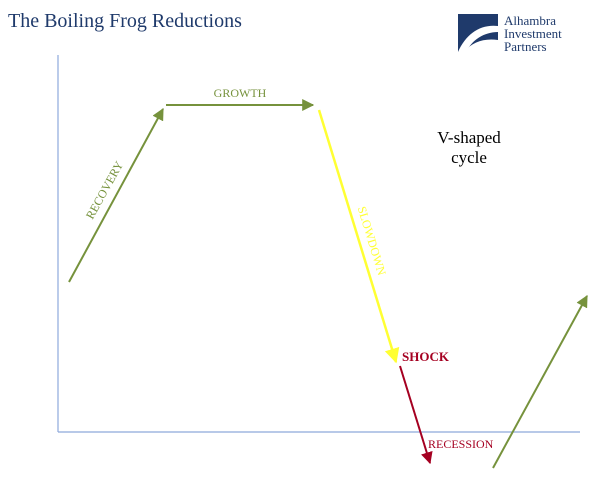 Image resolution: width=600 pixels, height=477 pixels. Describe the element at coordinates (125, 21) in the screenshot. I see `page-title: The Boiling Frog Reductions` at that location.